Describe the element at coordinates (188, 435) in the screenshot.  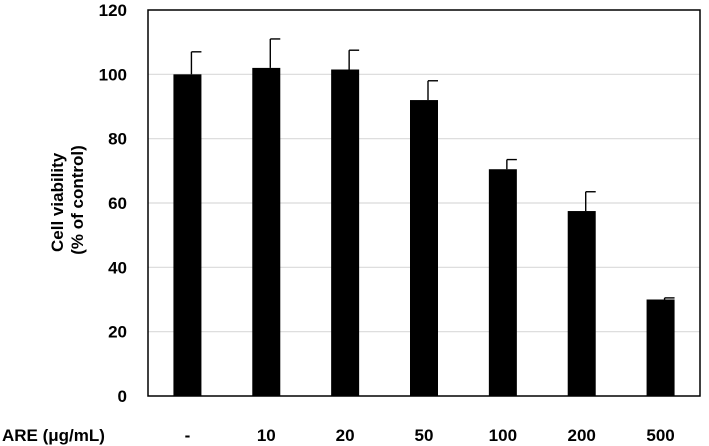
I see `x-tick-label-0: -` at that location.